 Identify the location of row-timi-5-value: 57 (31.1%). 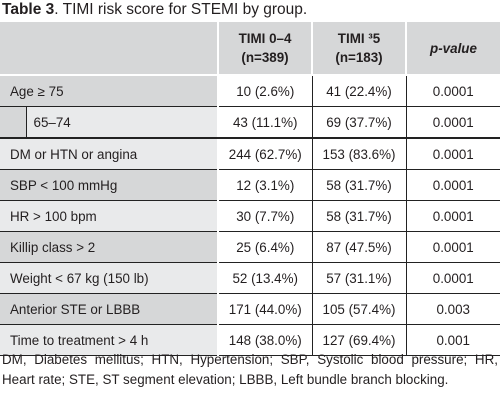
(358, 278).